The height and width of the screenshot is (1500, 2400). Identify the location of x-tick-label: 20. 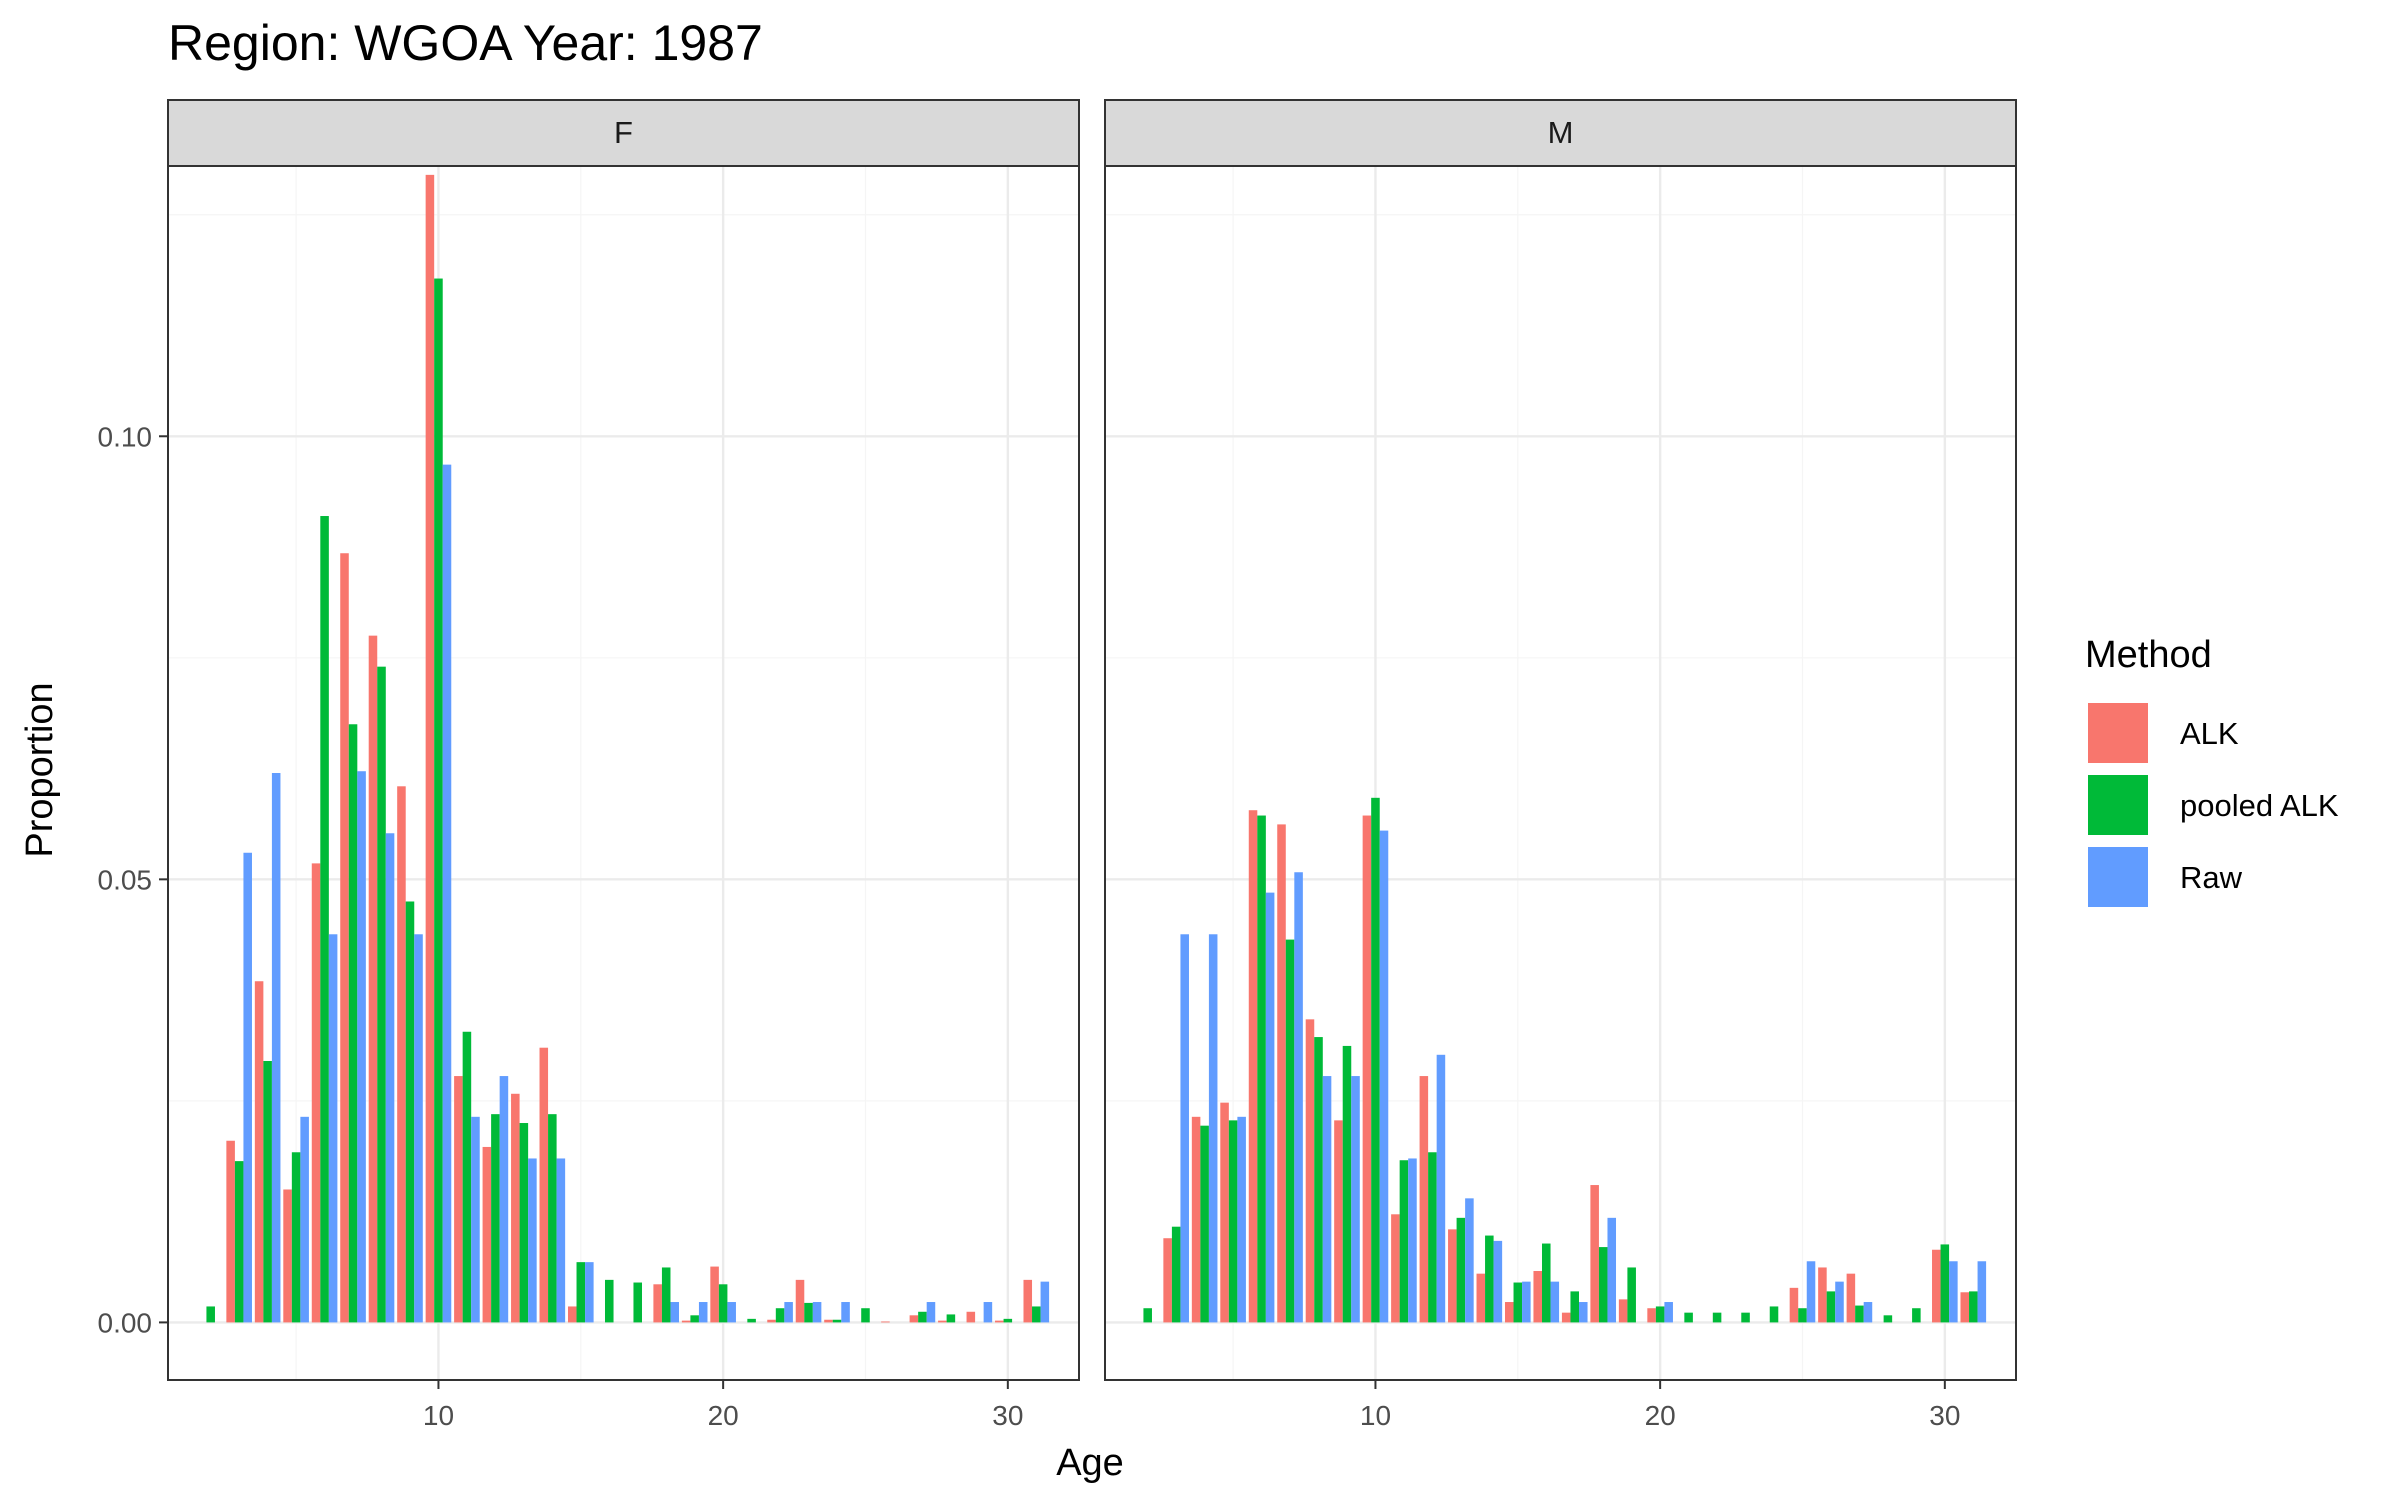
(1660, 1415).